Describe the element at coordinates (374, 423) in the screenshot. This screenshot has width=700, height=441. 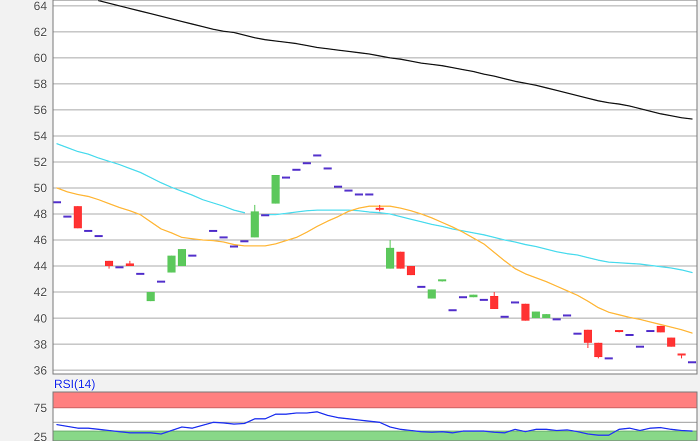
I see `line-series` at that location.